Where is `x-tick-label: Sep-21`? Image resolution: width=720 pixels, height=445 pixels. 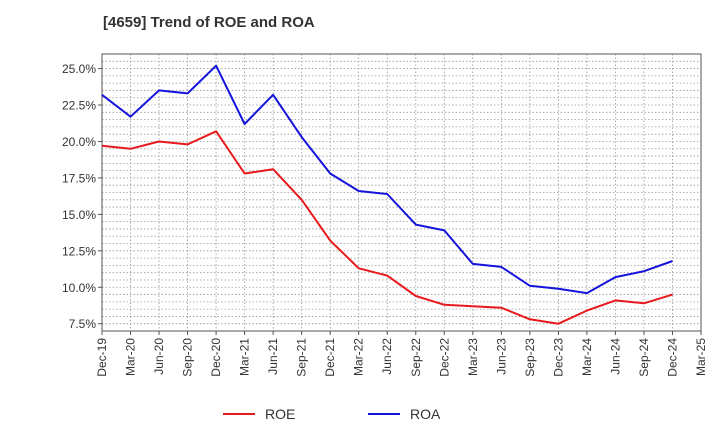
x-tick-label: Sep-21 is located at coordinates (302, 357).